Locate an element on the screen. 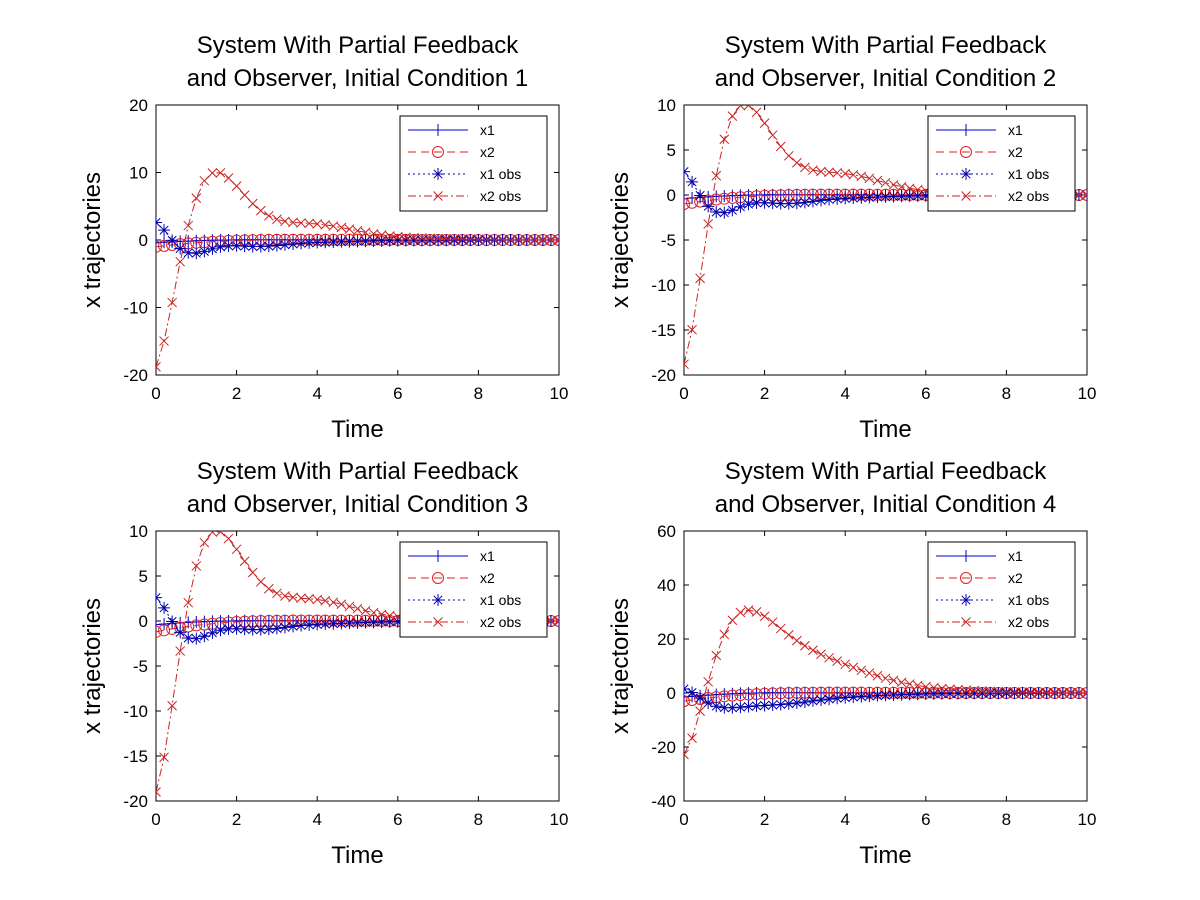 The width and height of the screenshot is (1200, 900). legend-item-series-x1: x1 is located at coordinates (979, 556).